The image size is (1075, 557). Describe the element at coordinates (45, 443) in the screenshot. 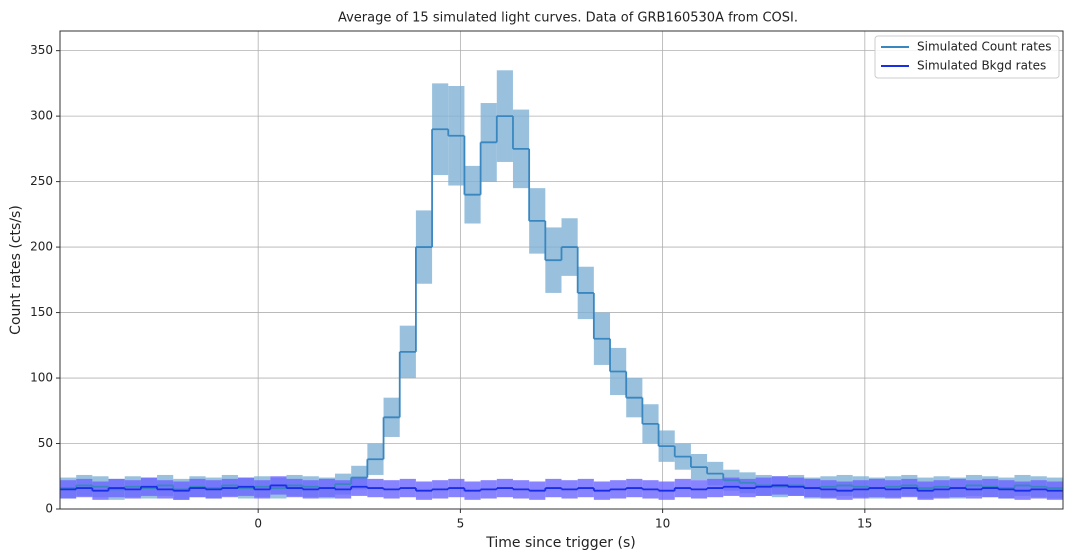

I see `y-tick-label: 50` at that location.